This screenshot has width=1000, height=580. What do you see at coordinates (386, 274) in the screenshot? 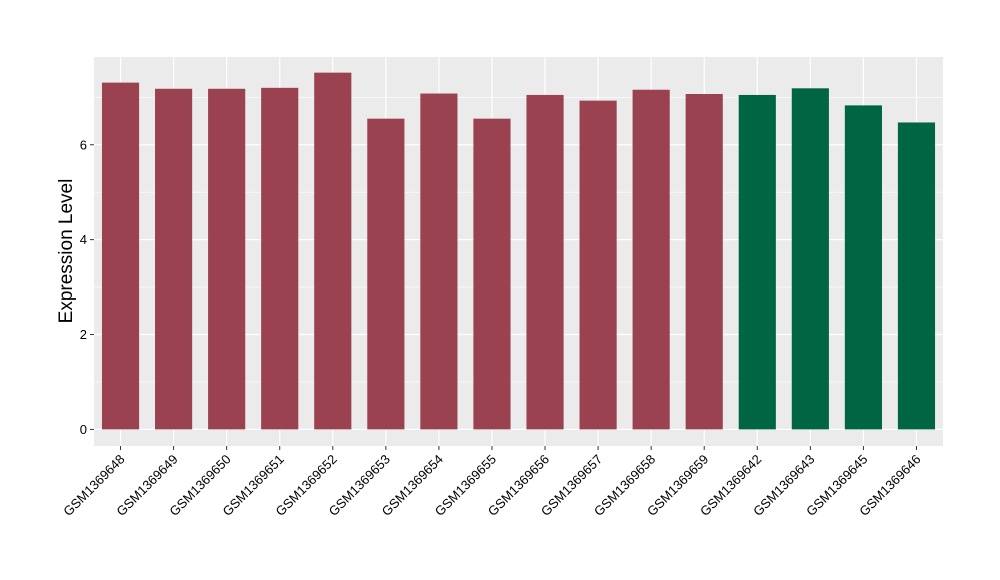
I see `bar-GSM1369653` at bounding box center [386, 274].